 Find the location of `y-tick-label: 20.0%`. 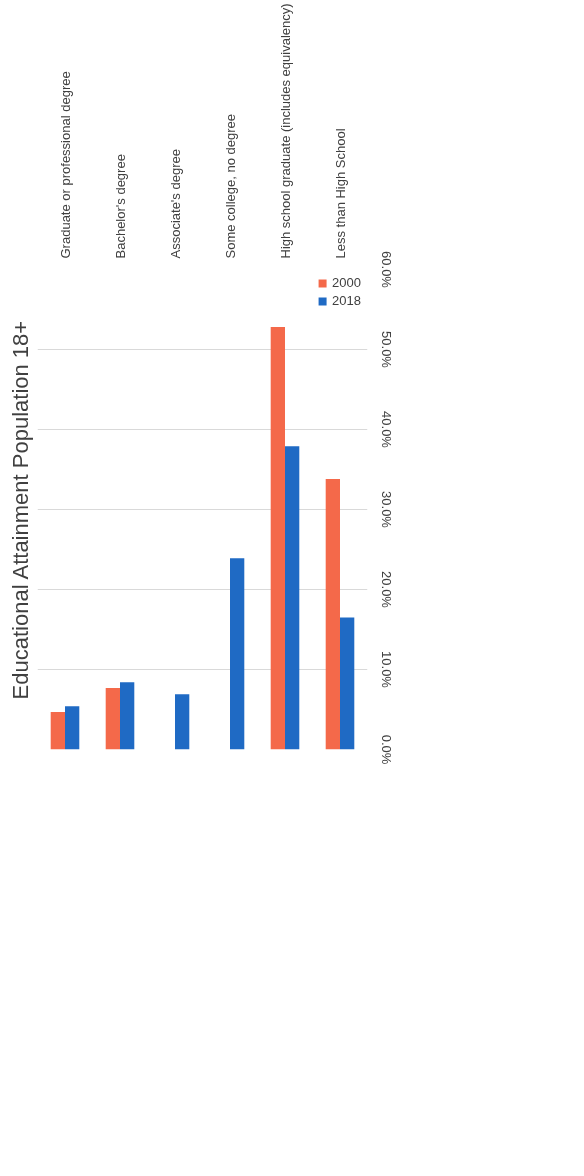

y-tick-label: 20.0% is located at coordinates (386, 590).